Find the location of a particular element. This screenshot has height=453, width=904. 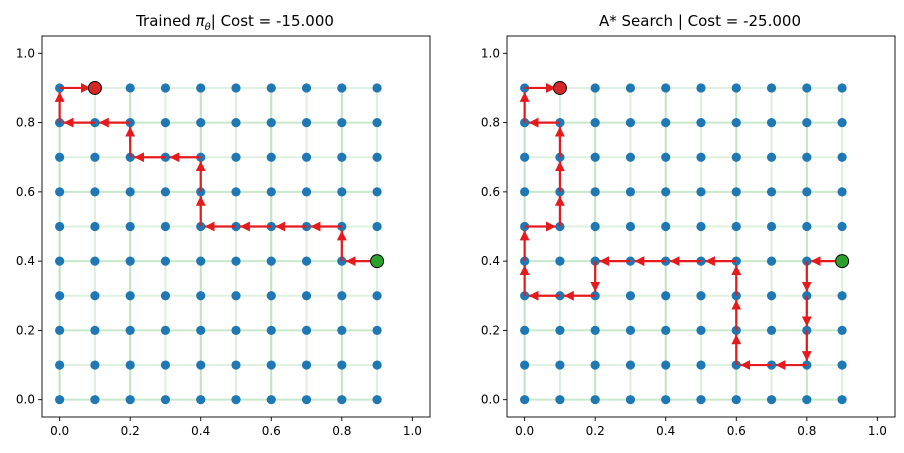

right-start-node is located at coordinates (842, 261).